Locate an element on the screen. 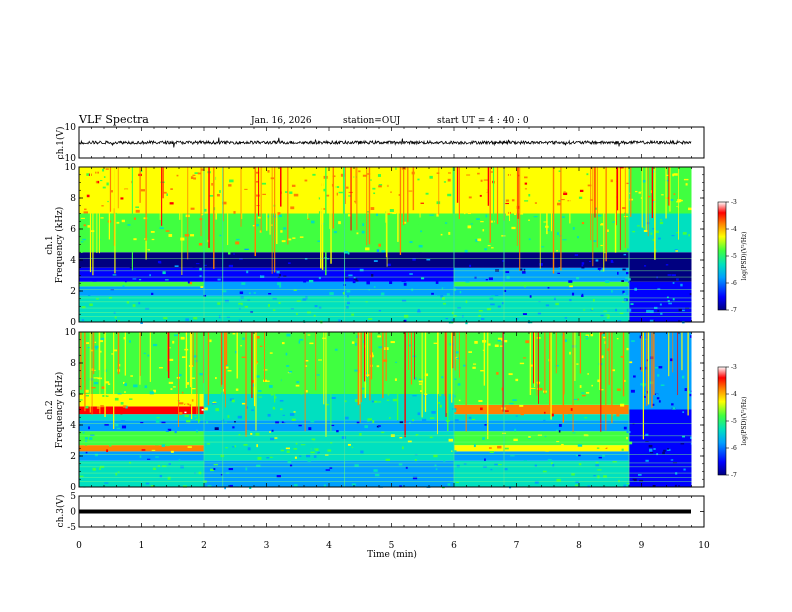  y-tick-label: -5 is located at coordinates (71, 528).